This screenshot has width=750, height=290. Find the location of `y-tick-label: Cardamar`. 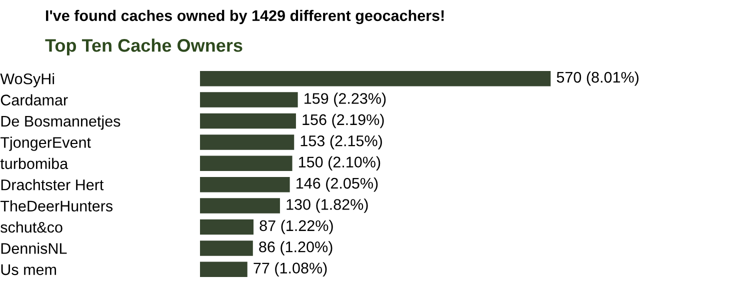

y-tick-label: Cardamar is located at coordinates (34, 100).